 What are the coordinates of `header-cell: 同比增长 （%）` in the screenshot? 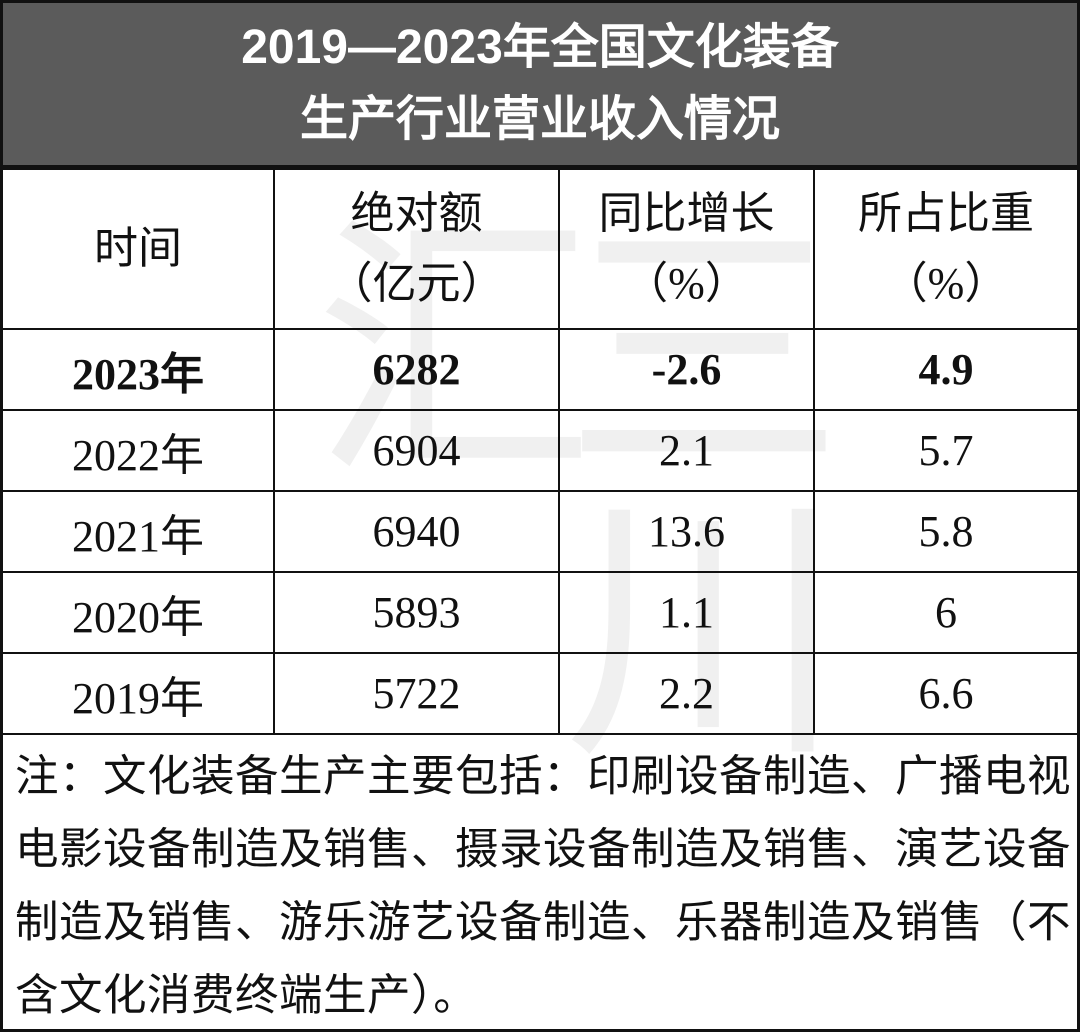 It's located at (686, 249).